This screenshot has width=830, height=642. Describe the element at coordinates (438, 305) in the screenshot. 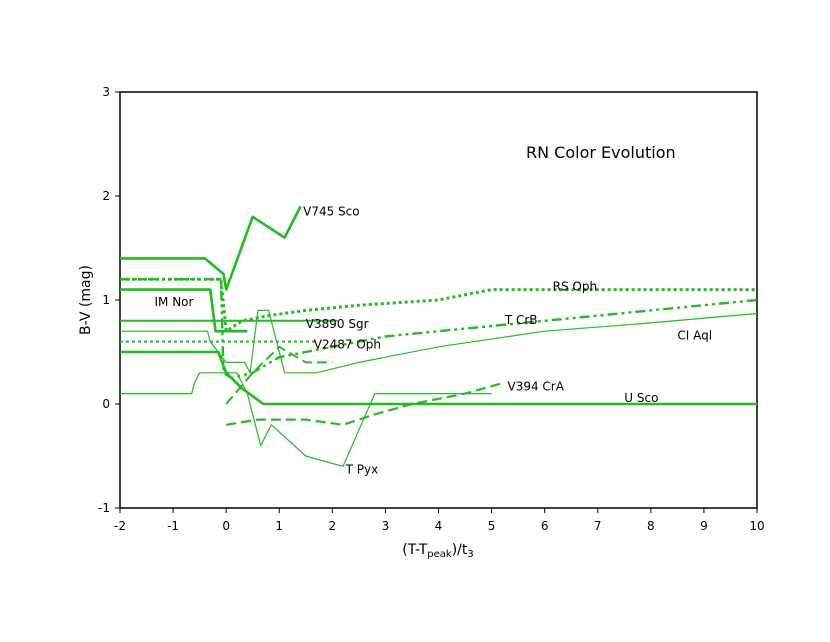

I see `series-line-rs-oph` at that location.